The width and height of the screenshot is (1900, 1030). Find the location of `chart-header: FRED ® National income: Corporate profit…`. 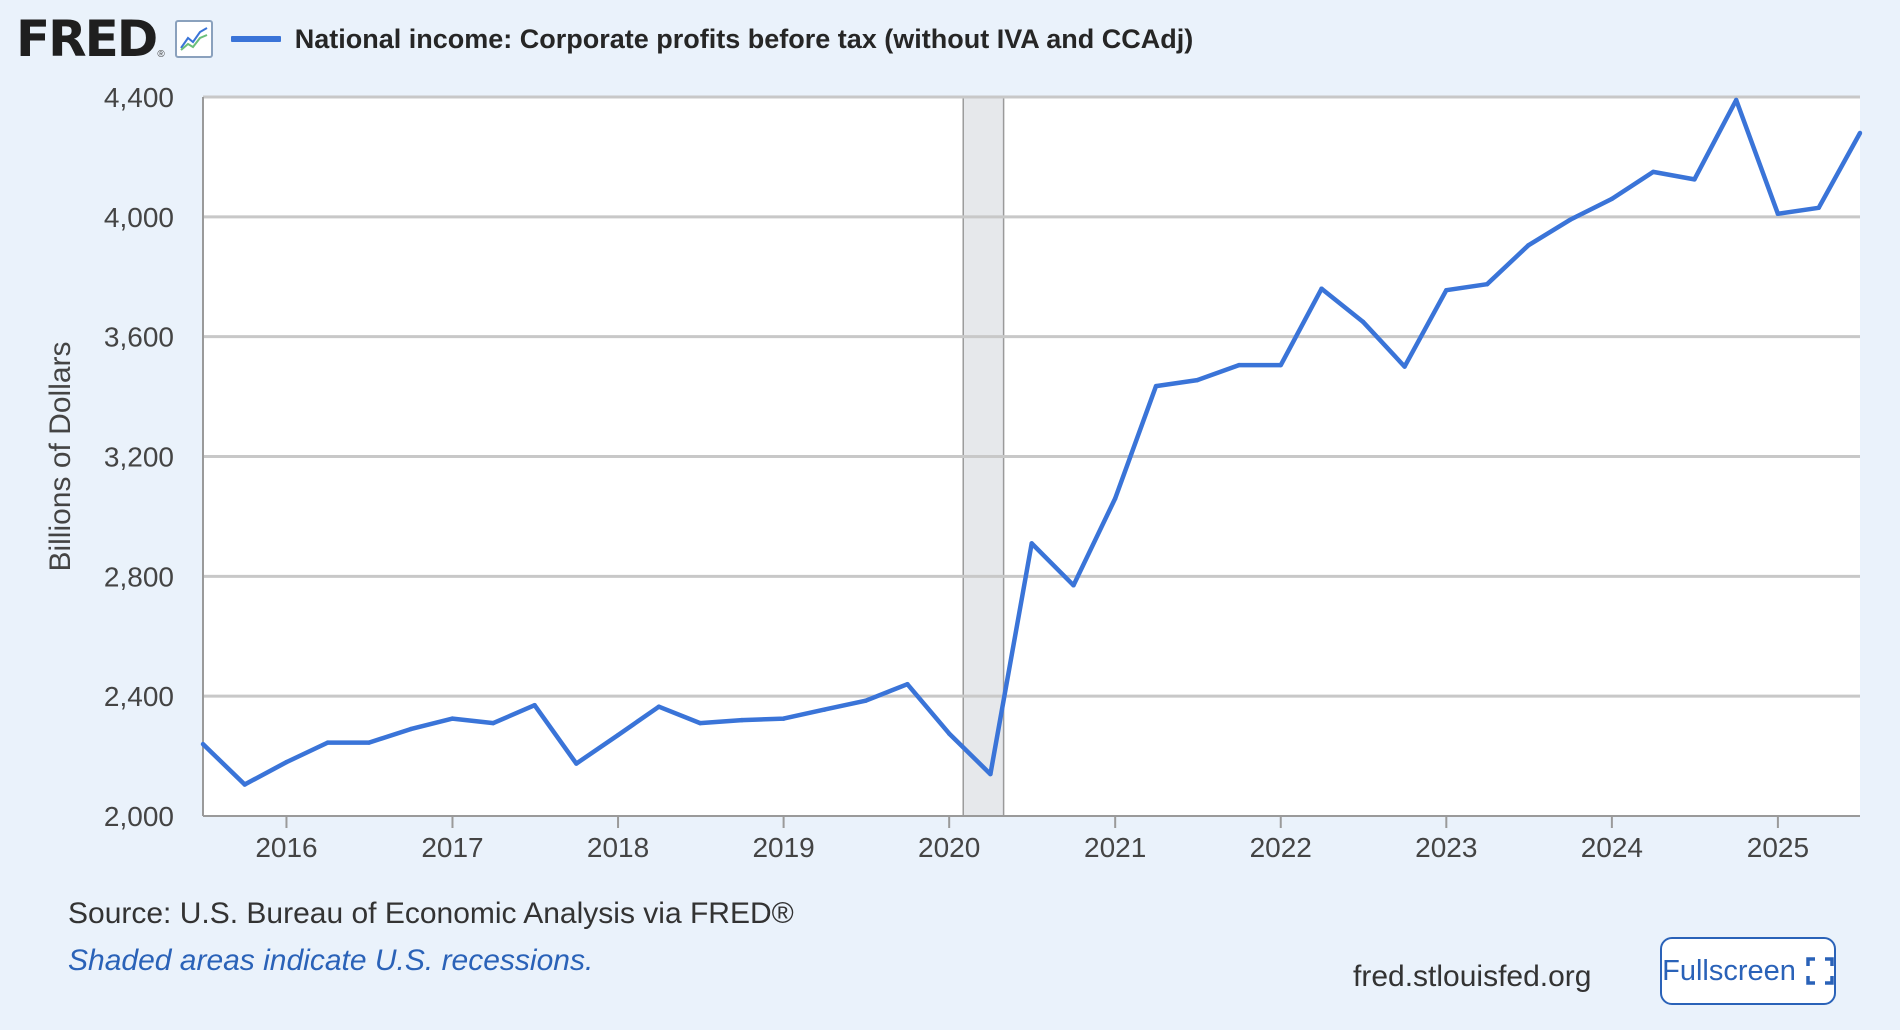

chart-header: FRED ® National income: Corporate profit… is located at coordinates (604, 39).